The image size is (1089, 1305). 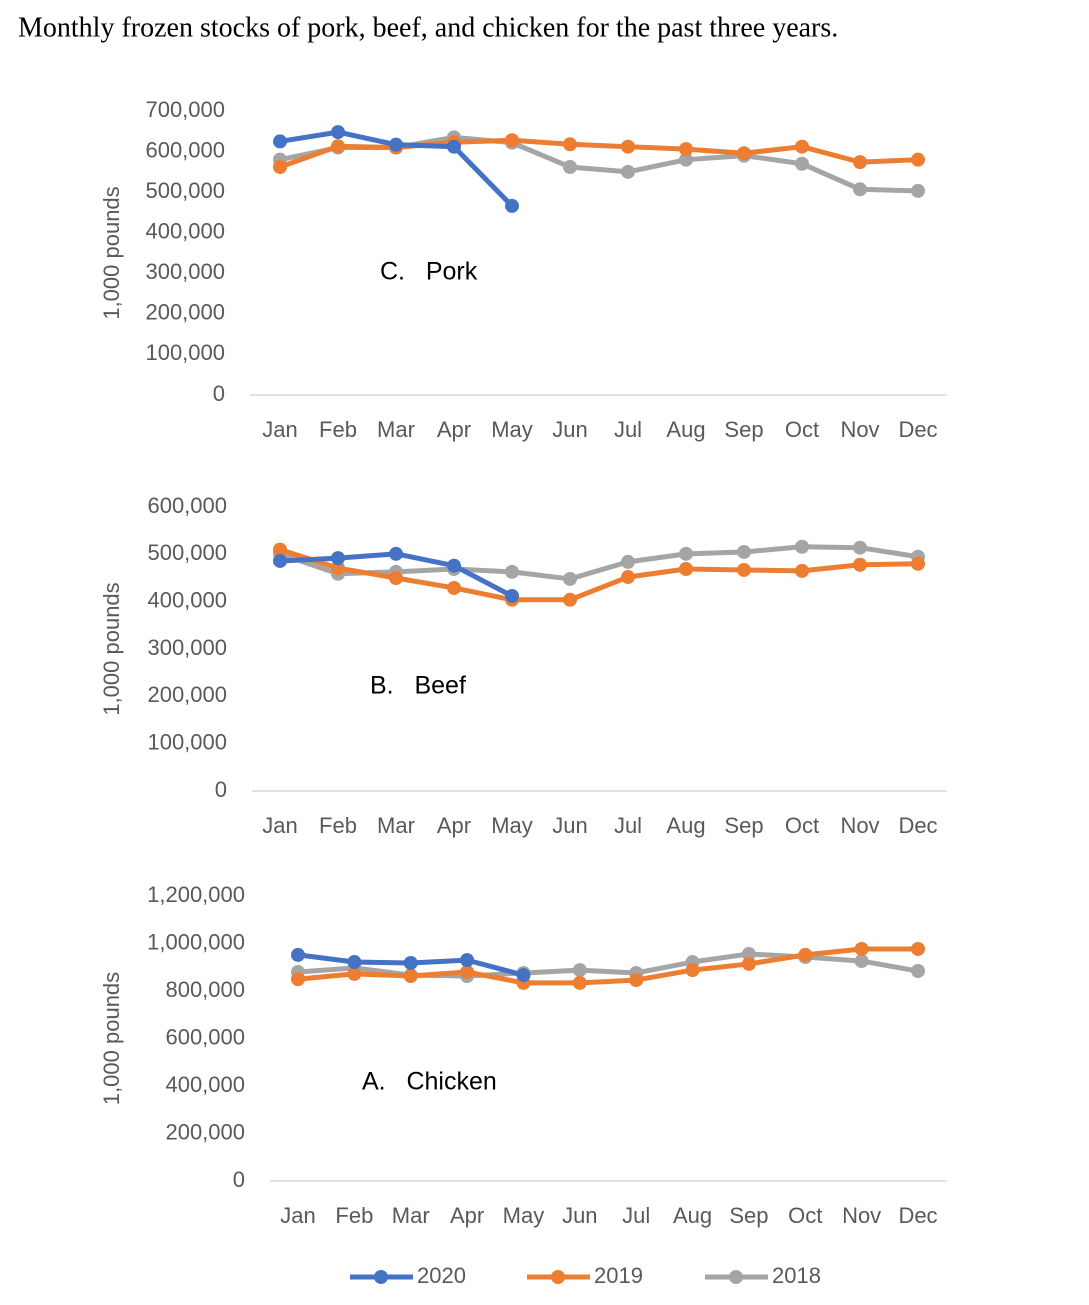 What do you see at coordinates (441, 1275) in the screenshot?
I see `legend-label: 2020` at bounding box center [441, 1275].